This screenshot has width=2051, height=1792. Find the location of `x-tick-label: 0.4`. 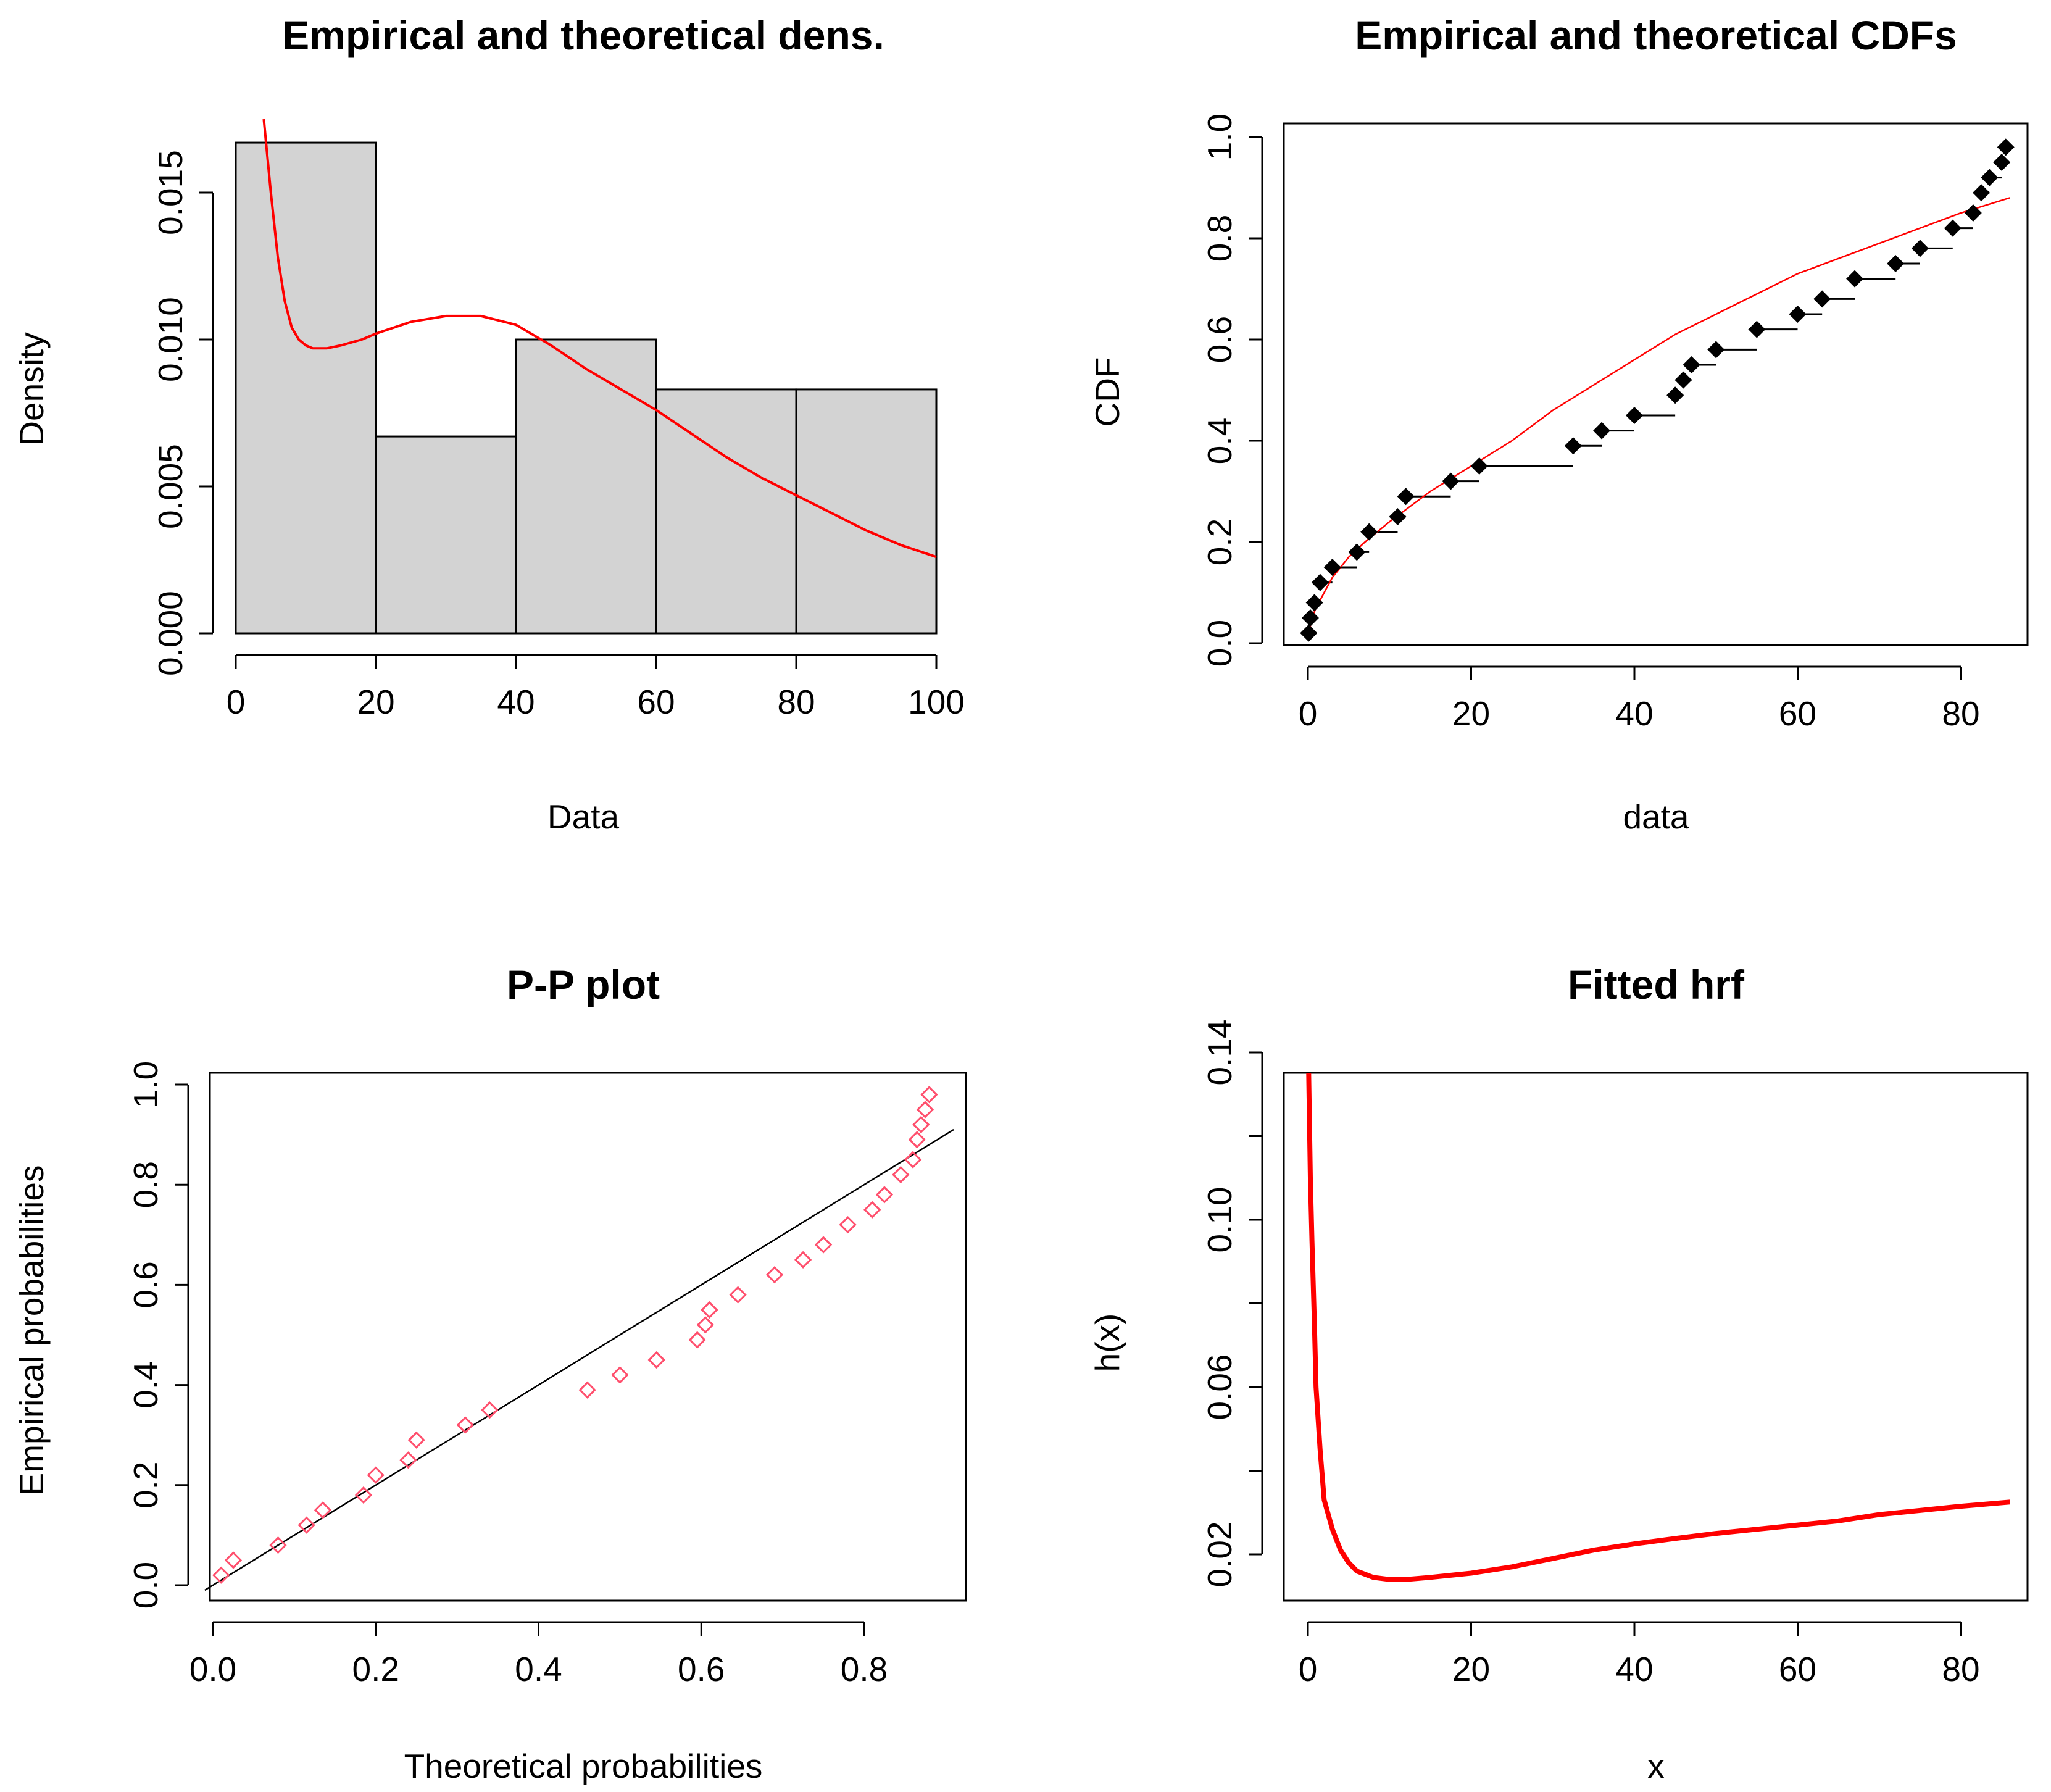

x-tick-label: 0.4 is located at coordinates (538, 1669).